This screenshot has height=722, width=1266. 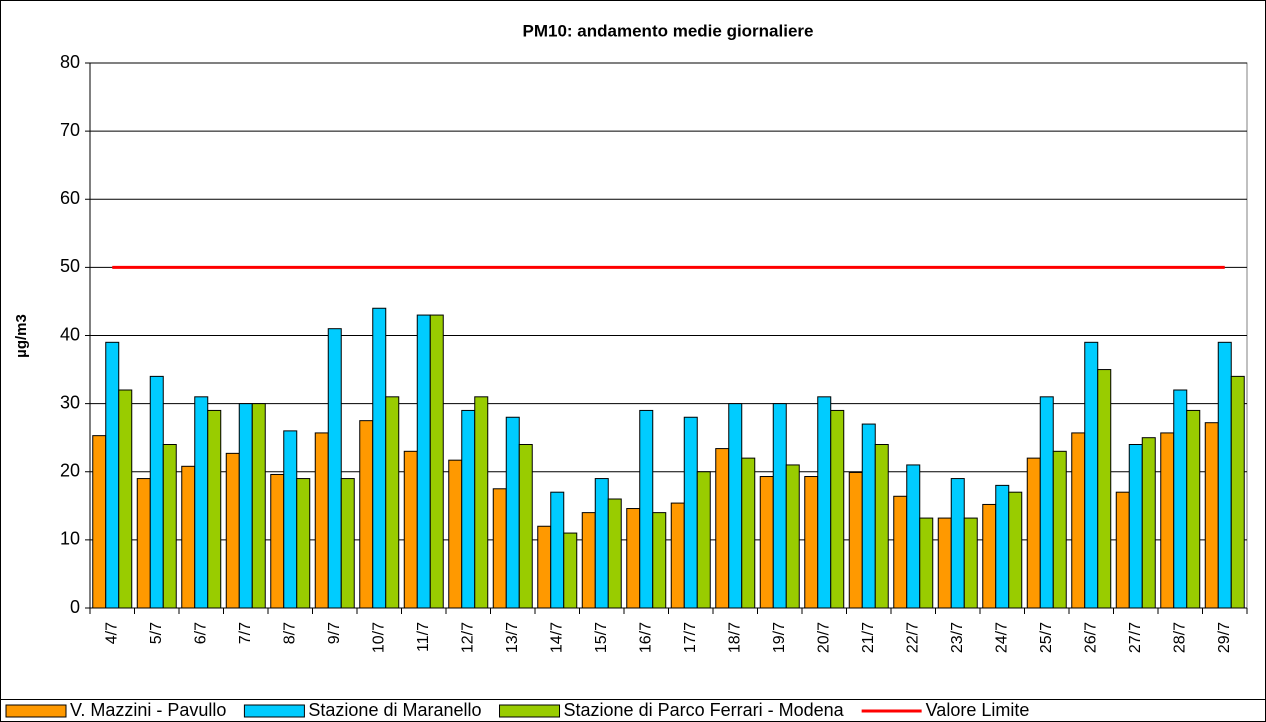 I want to click on y-tick-label: 80, so click(x=70, y=62).